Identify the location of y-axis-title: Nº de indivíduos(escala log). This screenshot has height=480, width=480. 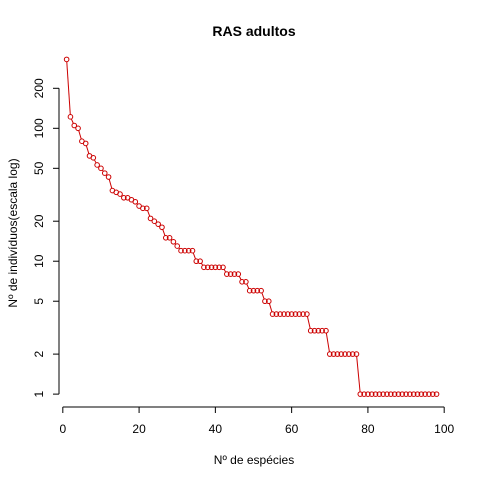
(13, 232).